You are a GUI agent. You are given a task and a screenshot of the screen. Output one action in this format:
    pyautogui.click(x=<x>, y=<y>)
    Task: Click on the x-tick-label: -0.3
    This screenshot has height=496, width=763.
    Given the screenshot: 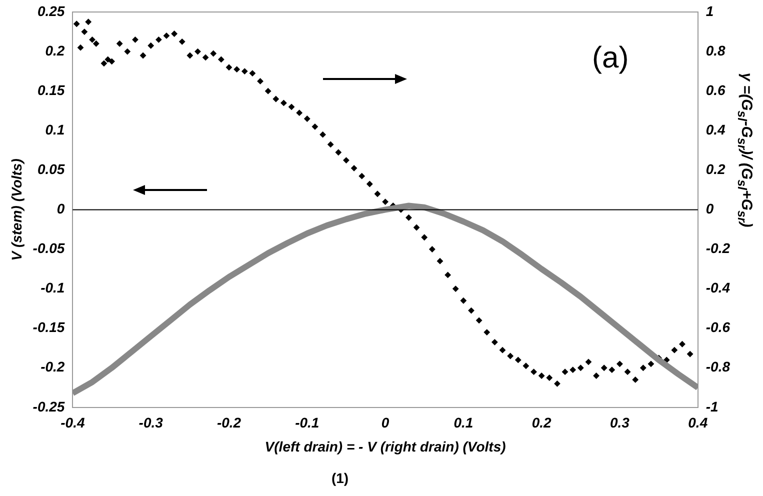 What is the action you would take?
    pyautogui.click(x=151, y=422)
    